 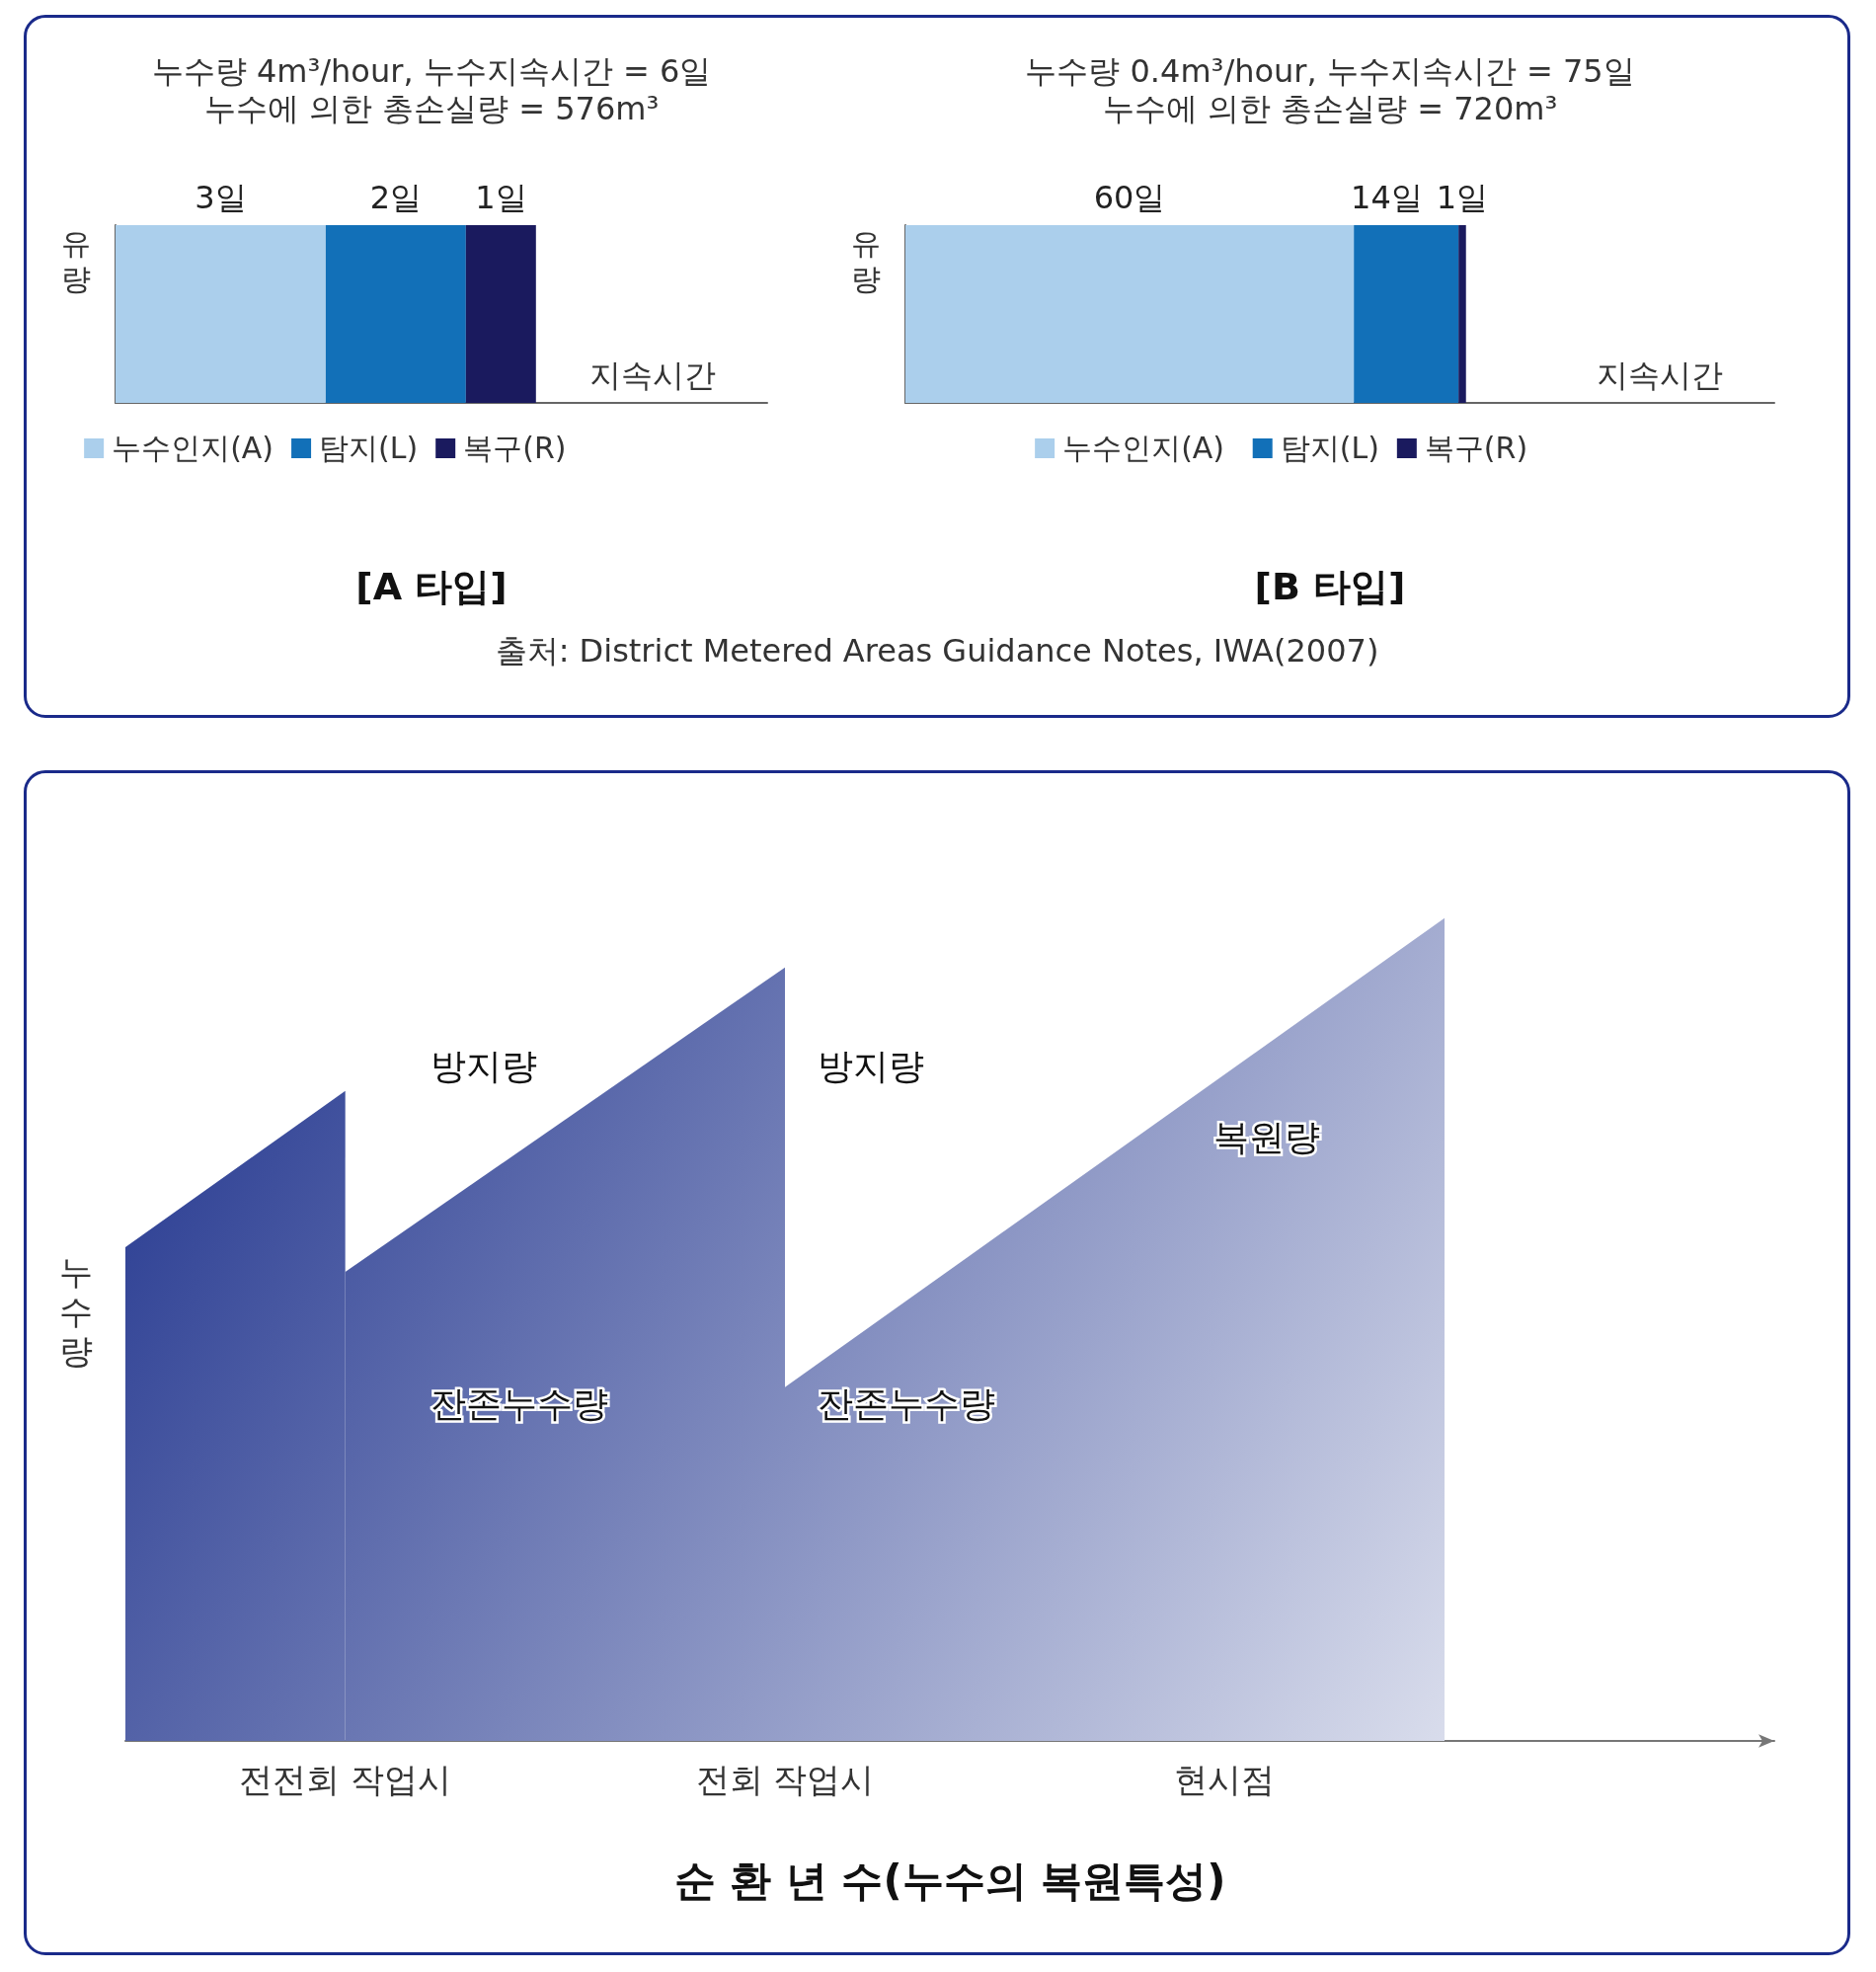 What do you see at coordinates (1330, 587) in the screenshot?
I see `text: [B 타입]` at bounding box center [1330, 587].